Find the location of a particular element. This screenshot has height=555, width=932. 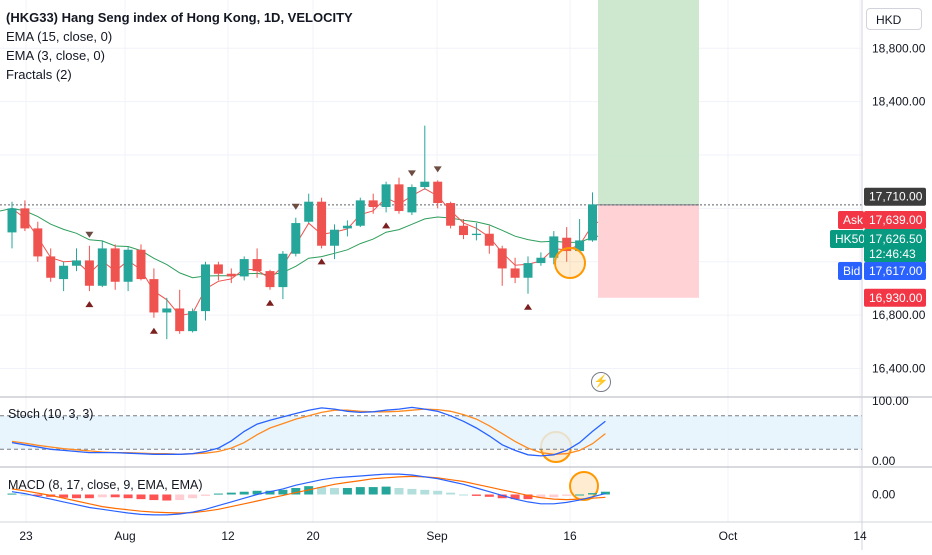

stoch-tick-label: 100.00 is located at coordinates (890, 401).